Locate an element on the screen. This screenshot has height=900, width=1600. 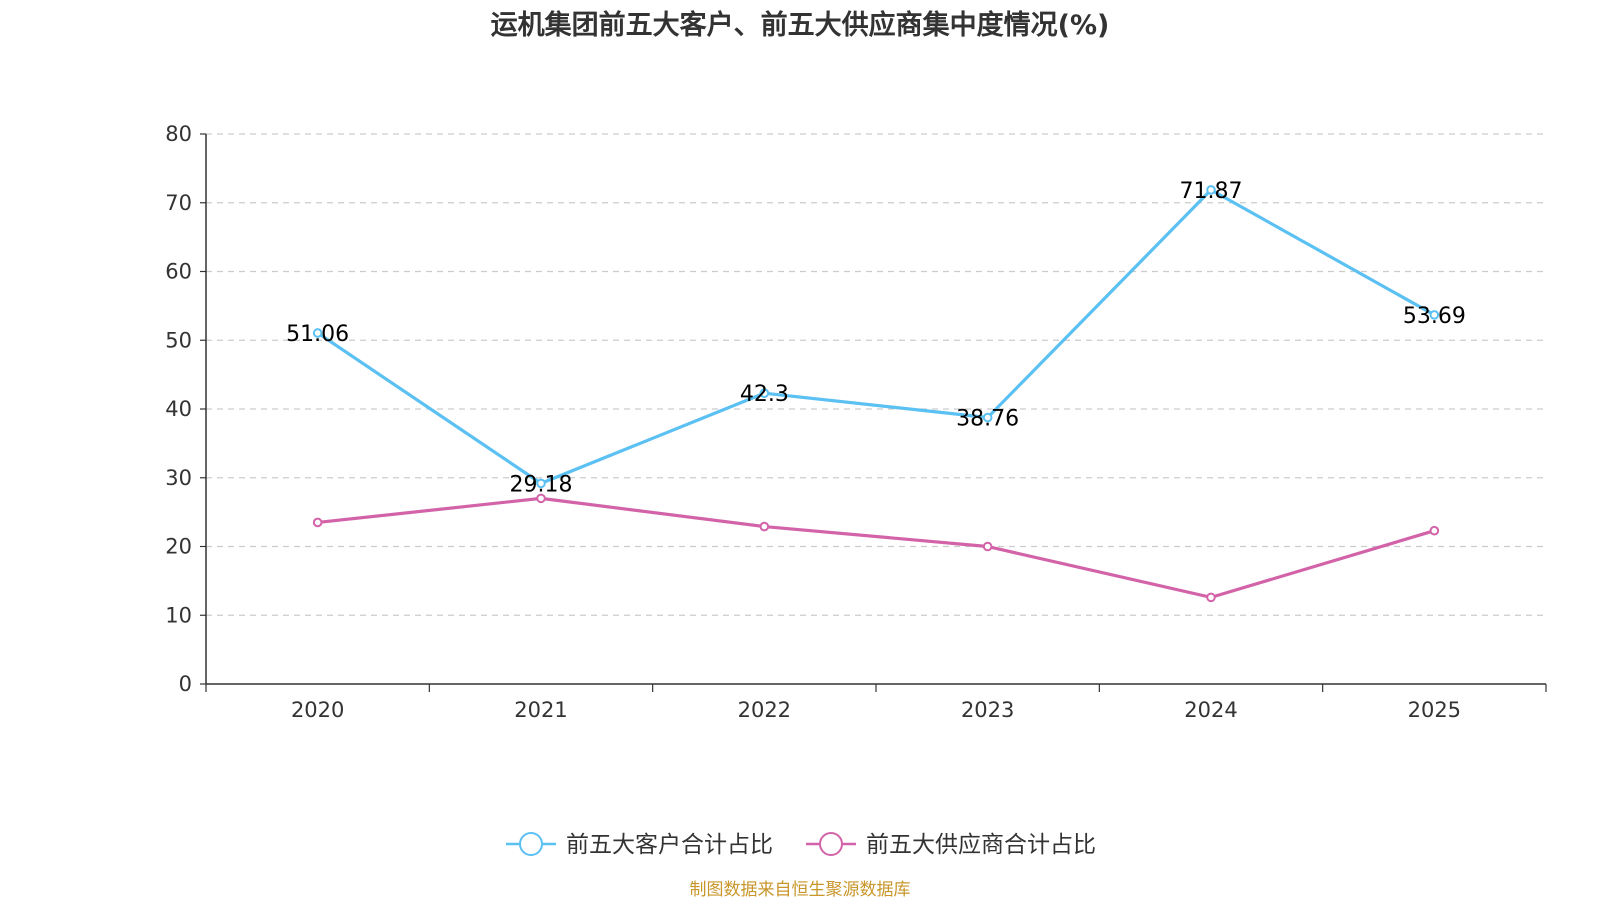
y-tick-label: 20 is located at coordinates (178, 547).